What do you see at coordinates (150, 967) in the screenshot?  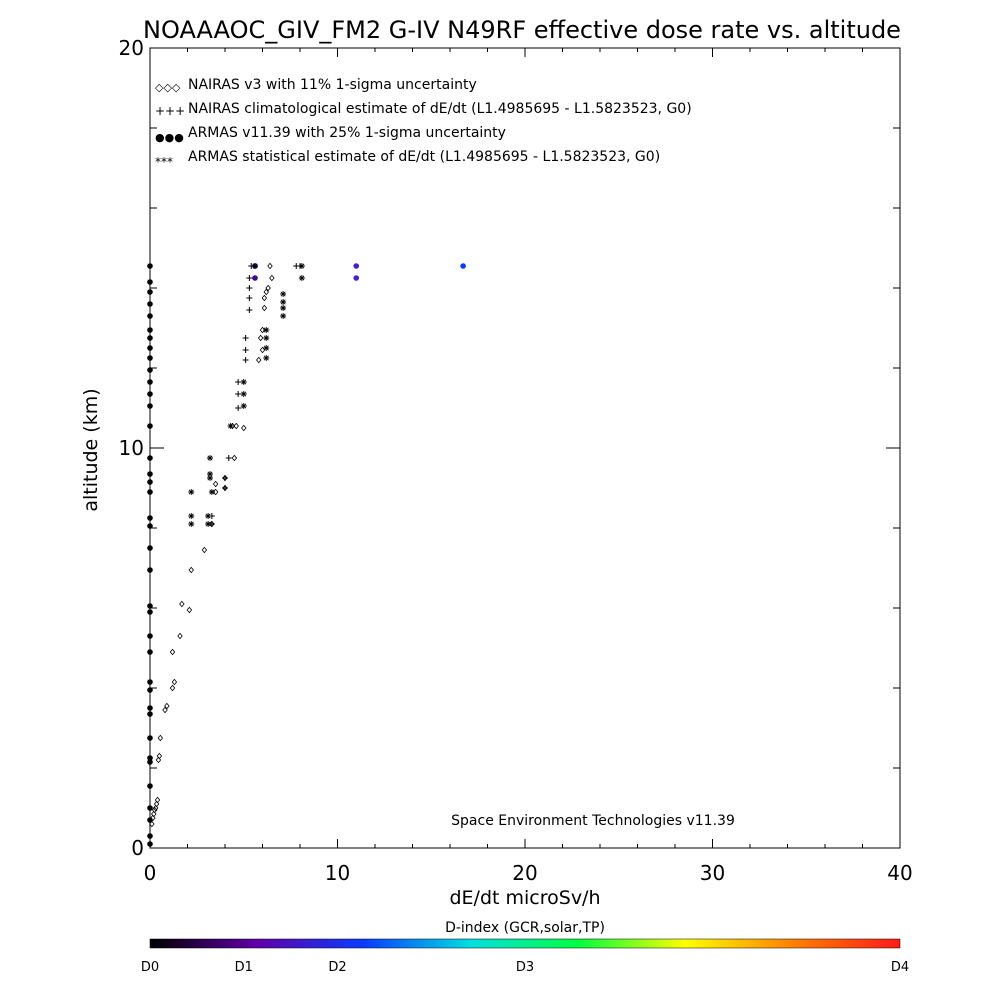 I see `colorbar-tick-label: D0` at bounding box center [150, 967].